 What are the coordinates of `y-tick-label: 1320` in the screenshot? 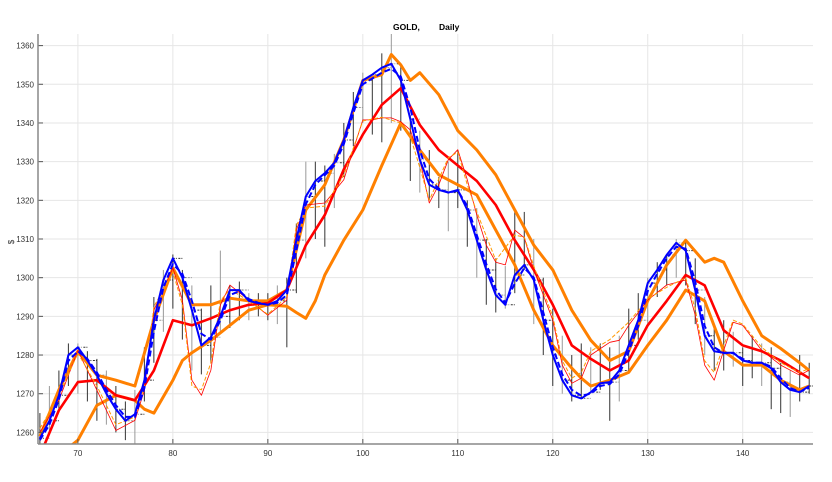 It's located at (25, 200).